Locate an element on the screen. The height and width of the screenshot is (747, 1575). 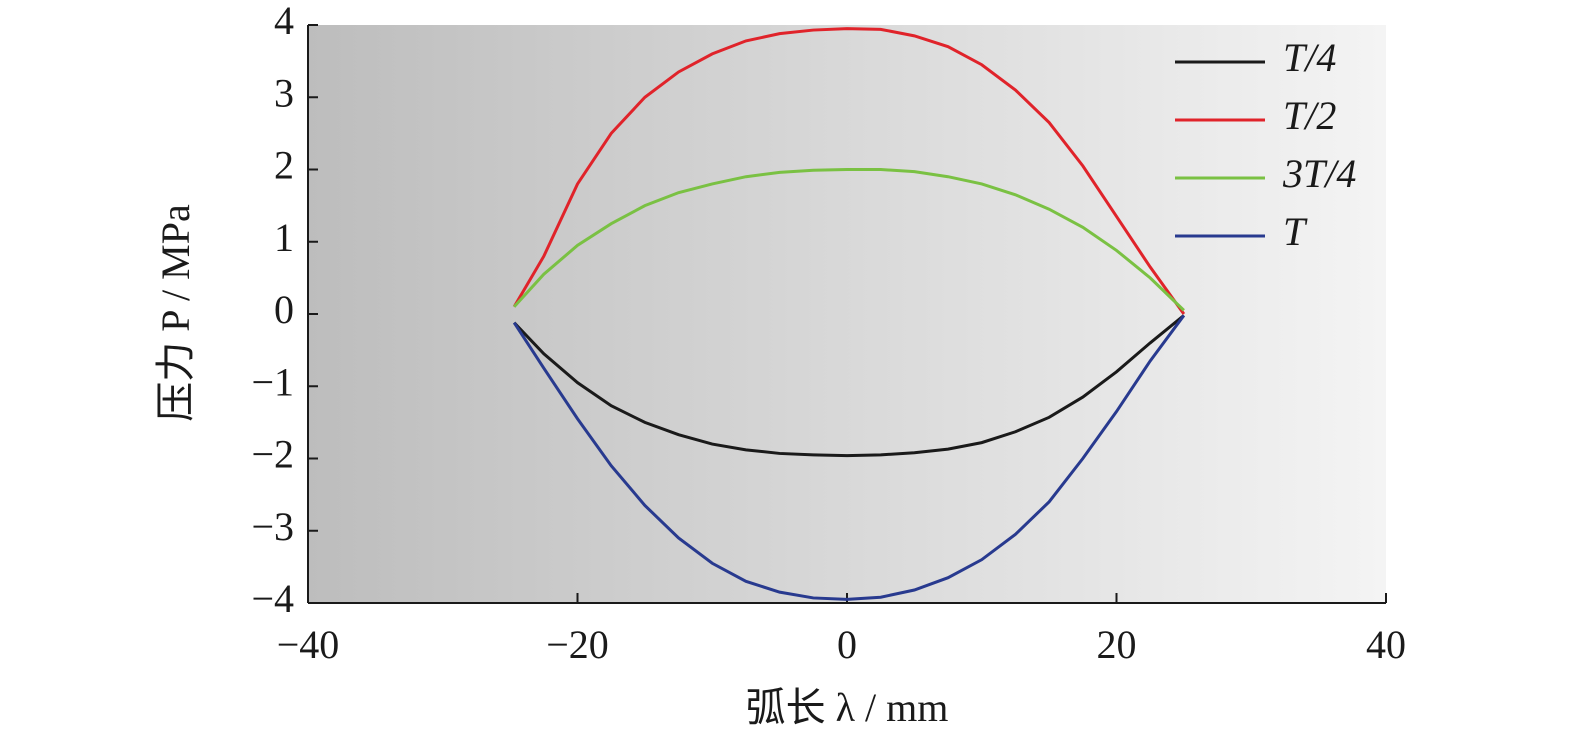
y-tick-label: −4 is located at coordinates (272, 598).